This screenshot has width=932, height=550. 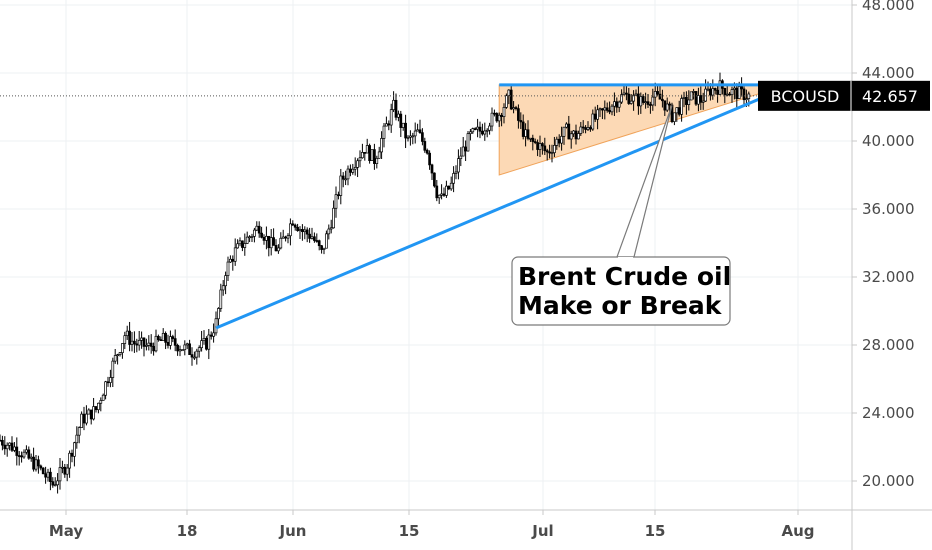 I want to click on x-tick-label: Aug, so click(x=797, y=531).